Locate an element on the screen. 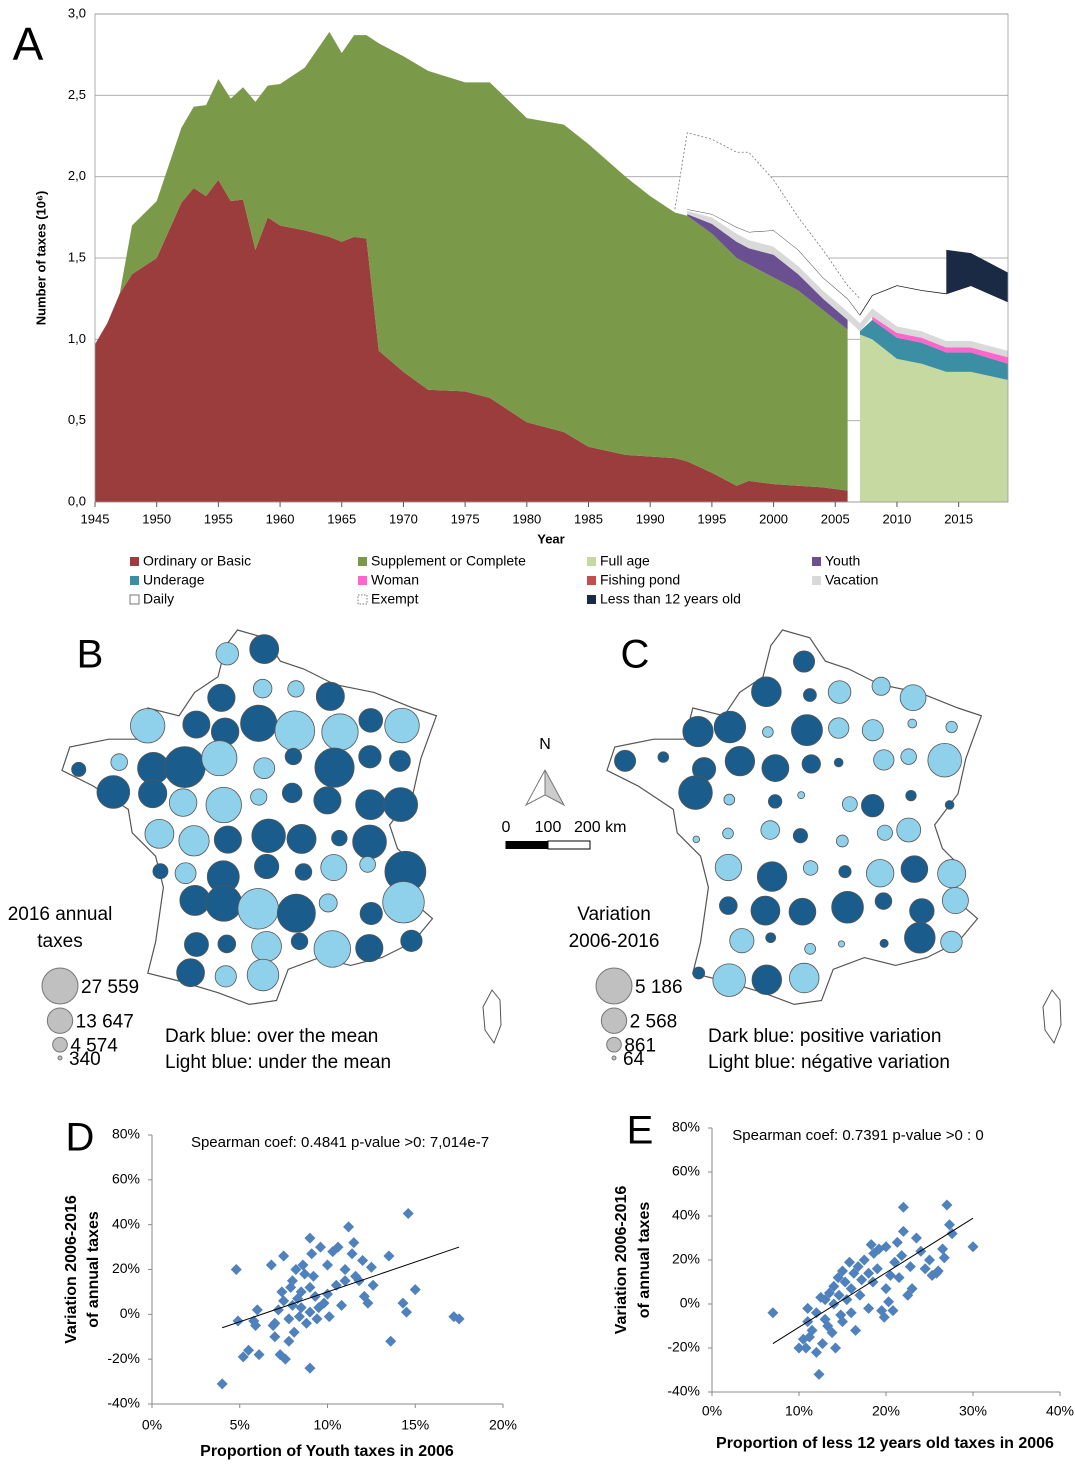 This screenshot has width=1075, height=1464. legend-label: Vacation is located at coordinates (851, 580).